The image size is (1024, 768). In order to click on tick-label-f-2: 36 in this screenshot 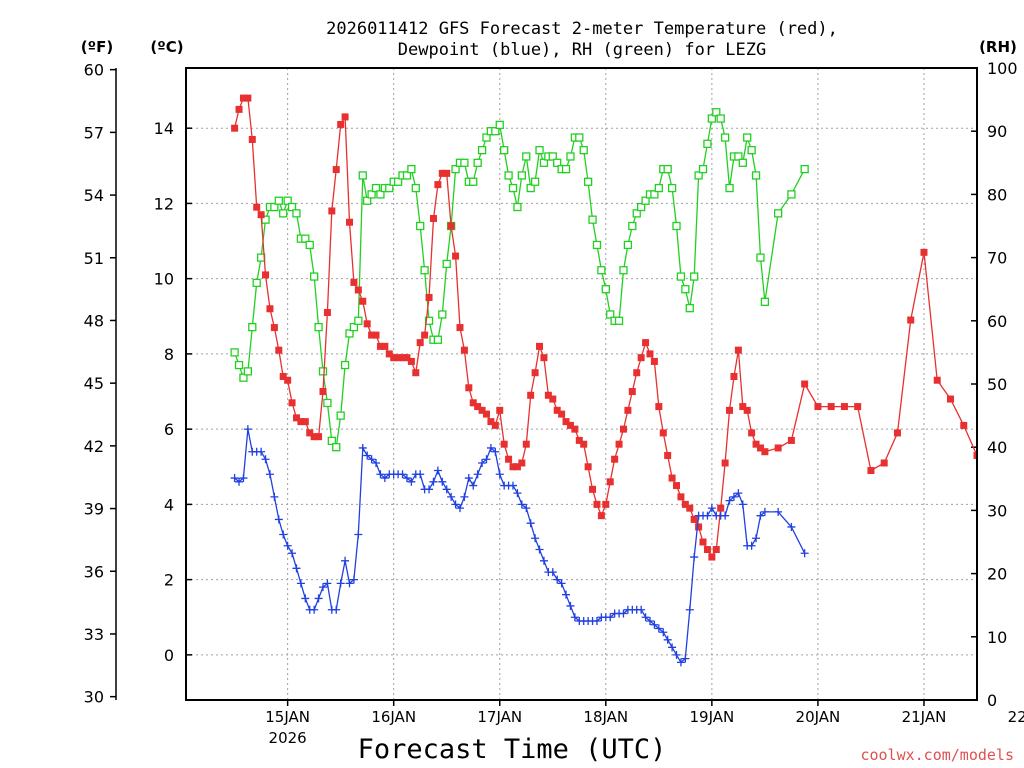, I will do `click(94, 571)`.